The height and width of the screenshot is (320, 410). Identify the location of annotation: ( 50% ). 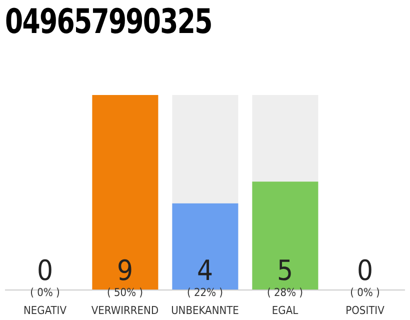
(125, 292).